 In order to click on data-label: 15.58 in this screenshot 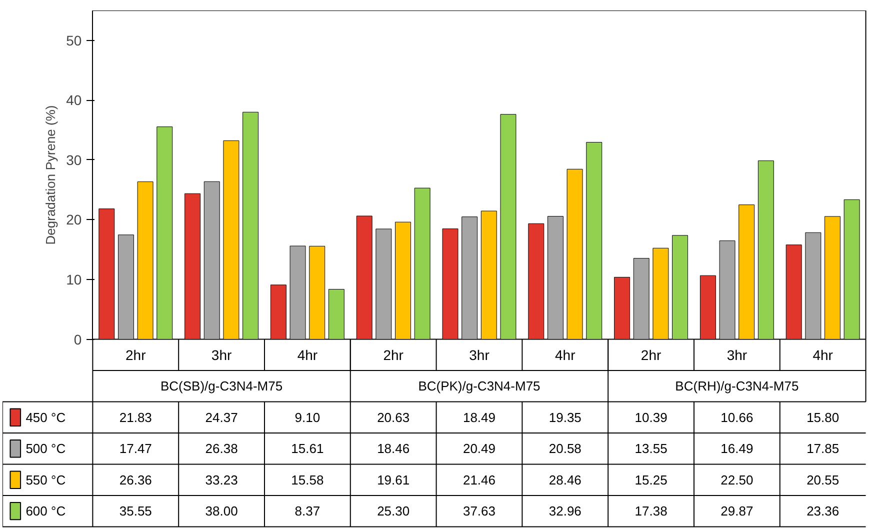, I will do `click(307, 480)`.